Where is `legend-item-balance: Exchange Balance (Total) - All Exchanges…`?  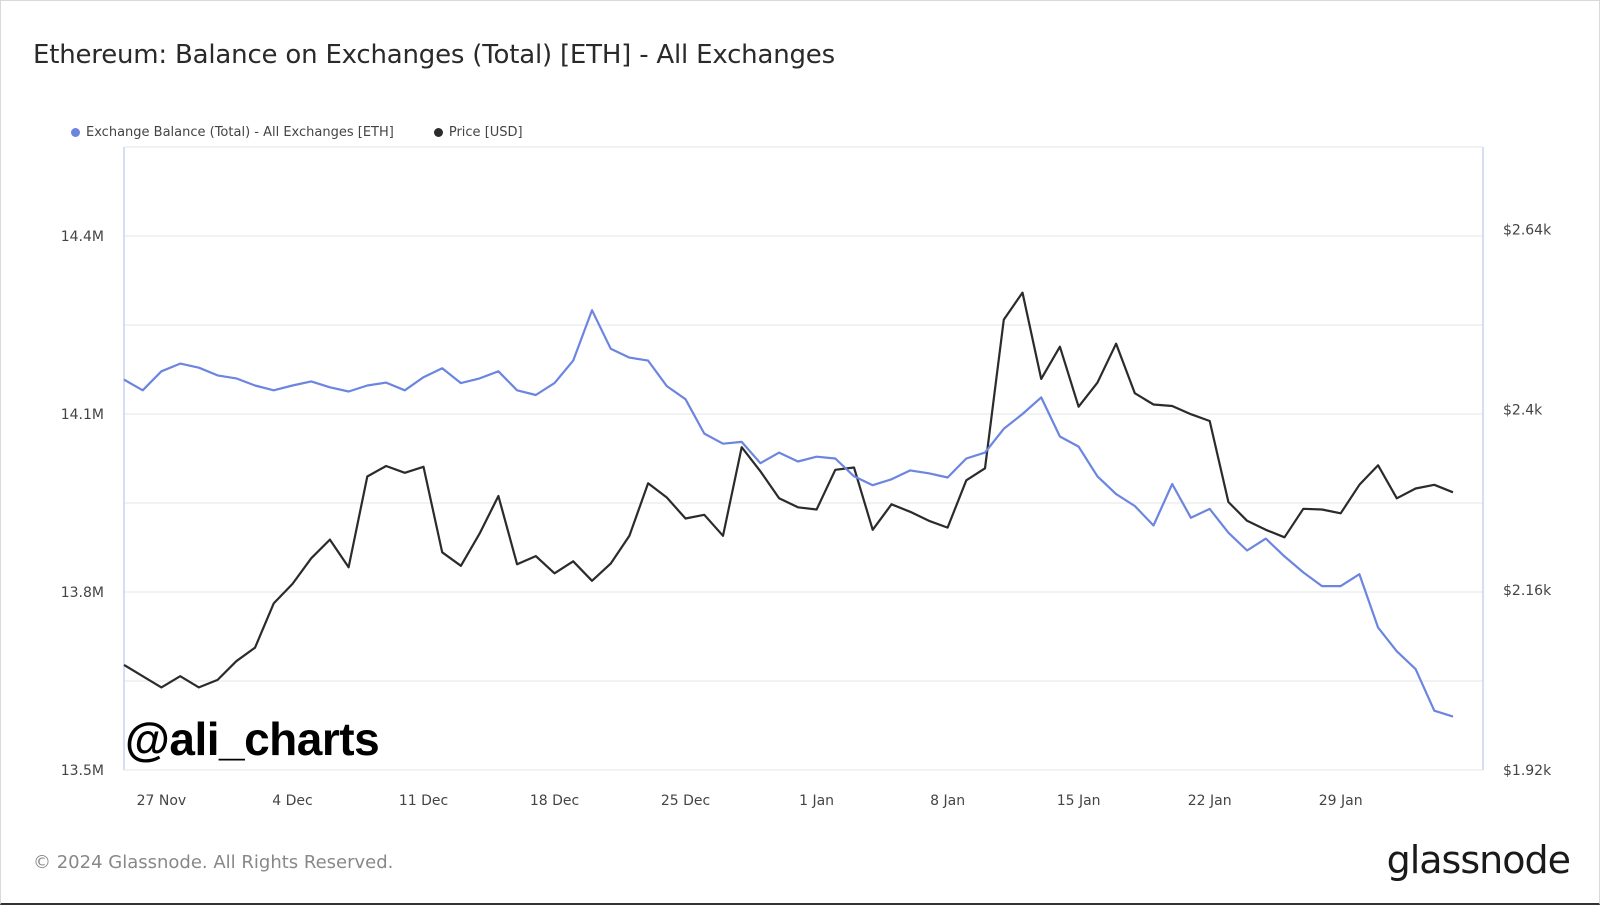 legend-item-balance: Exchange Balance (Total) - All Exchanges… is located at coordinates (232, 132).